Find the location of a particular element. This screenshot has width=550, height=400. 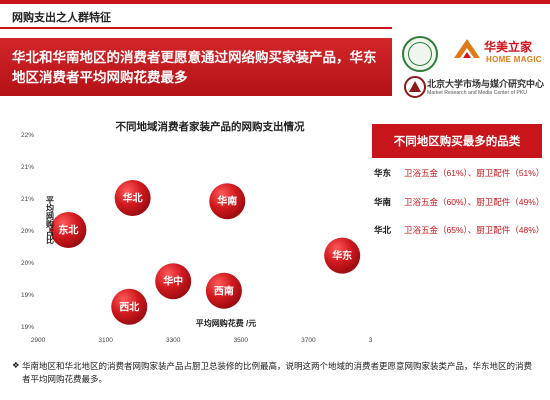

panel-title: 不同地区购买最多的品类 is located at coordinates (457, 141).